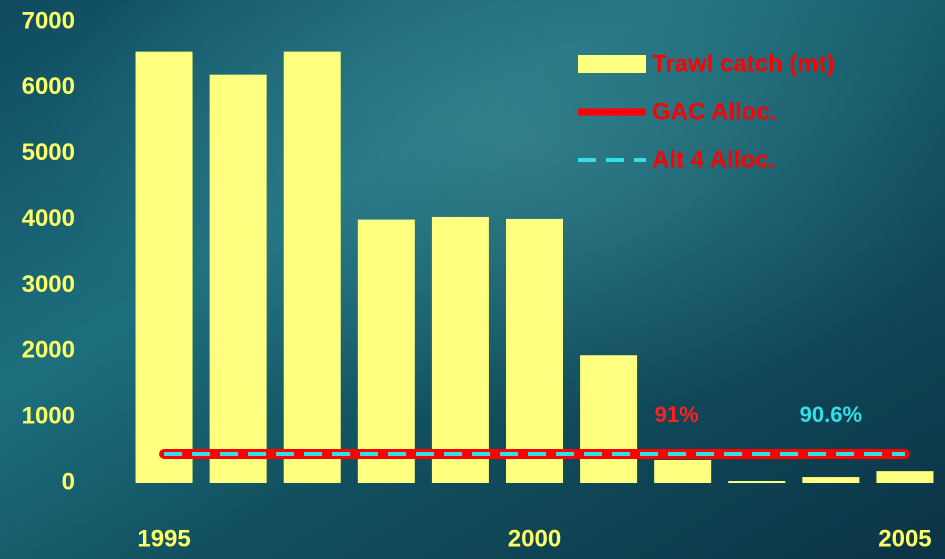 The width and height of the screenshot is (945, 559). What do you see at coordinates (831, 414) in the screenshot?
I see `annotation: 90.6%` at bounding box center [831, 414].